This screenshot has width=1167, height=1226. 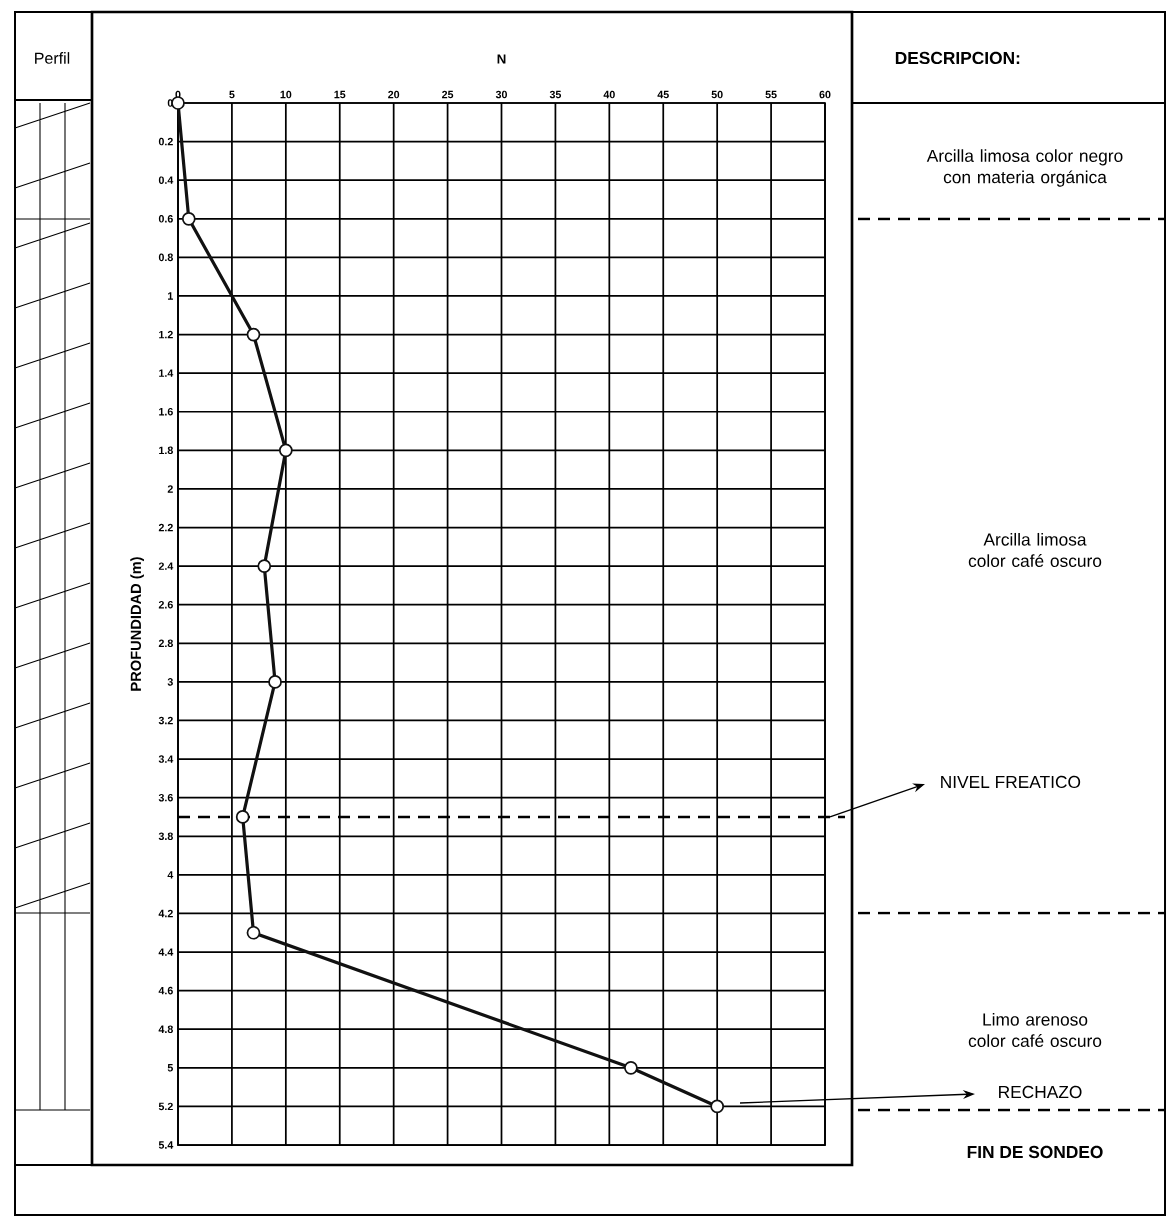 I want to click on text: Perfil, so click(x=52, y=58).